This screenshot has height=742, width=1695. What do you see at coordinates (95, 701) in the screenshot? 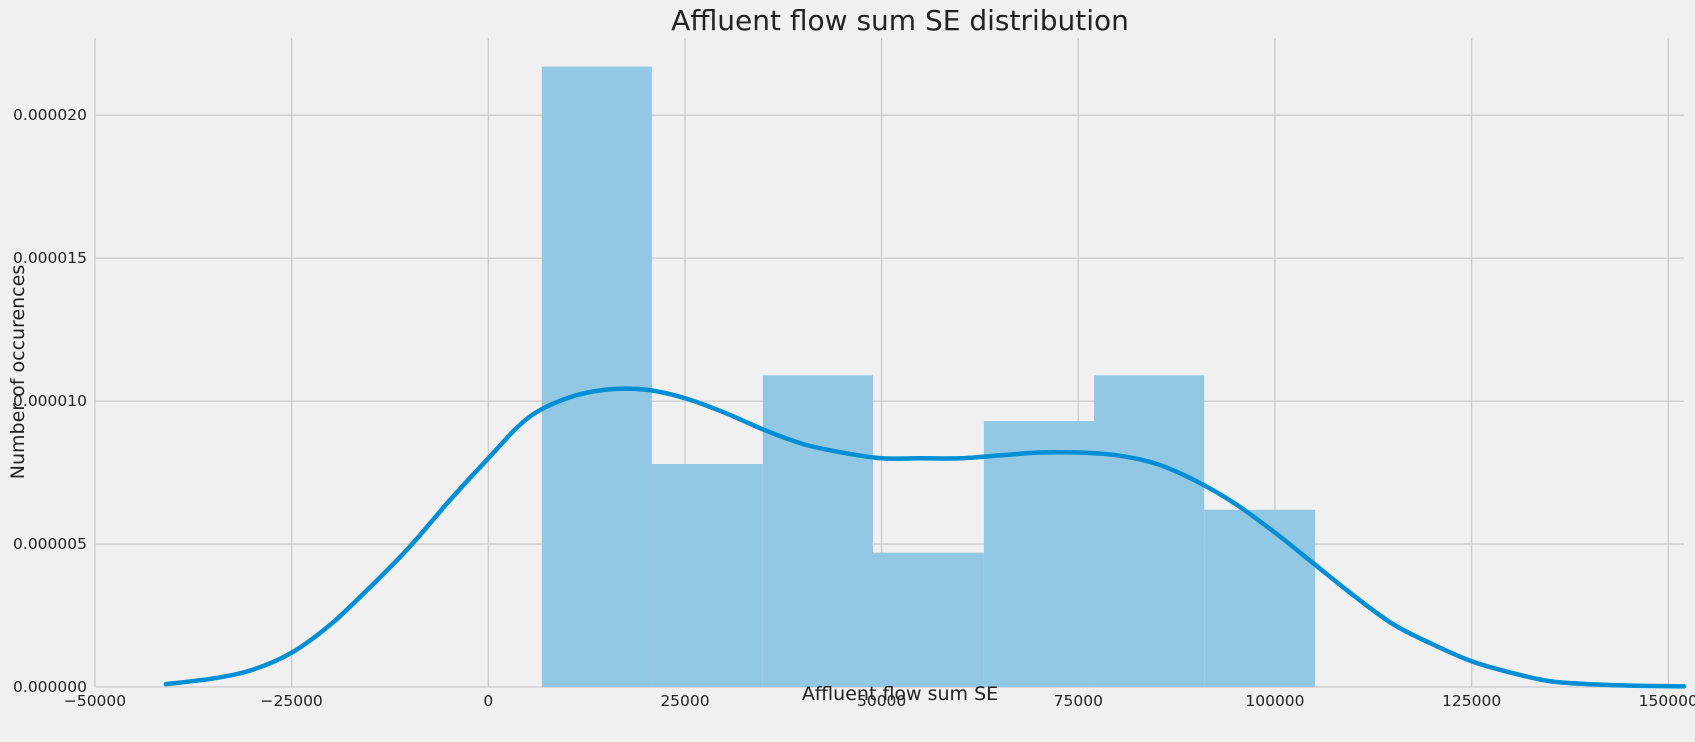
I see `x-tick-label: −50000` at bounding box center [95, 701].